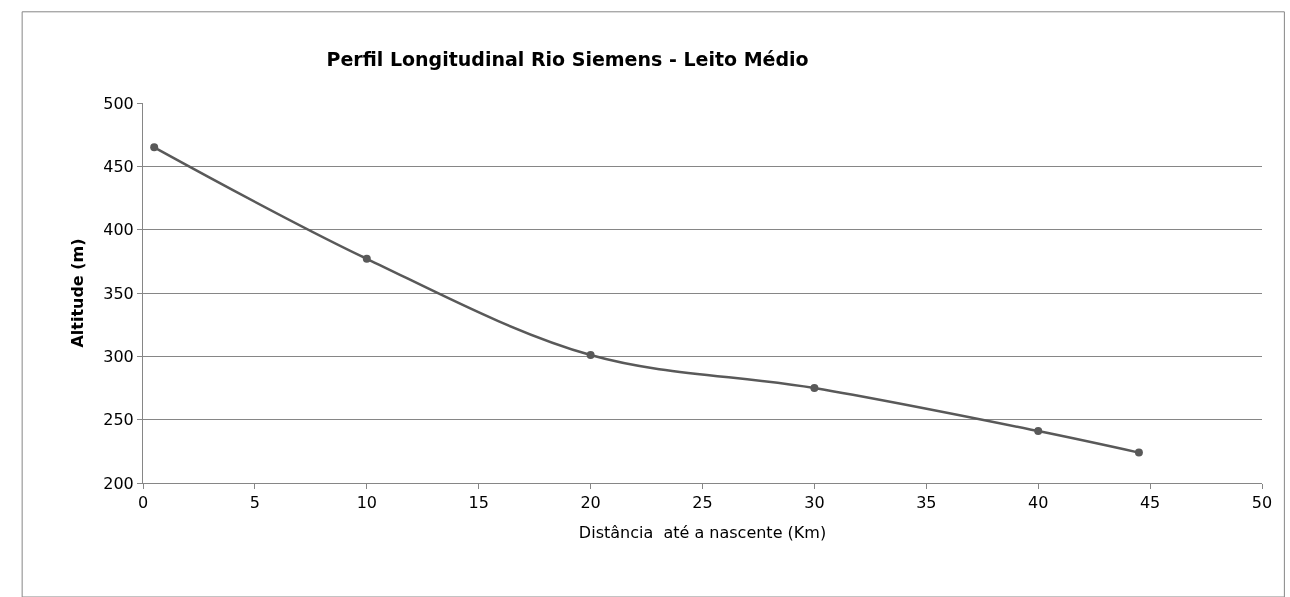  I want to click on y-tick-label: 300, so click(118, 356).